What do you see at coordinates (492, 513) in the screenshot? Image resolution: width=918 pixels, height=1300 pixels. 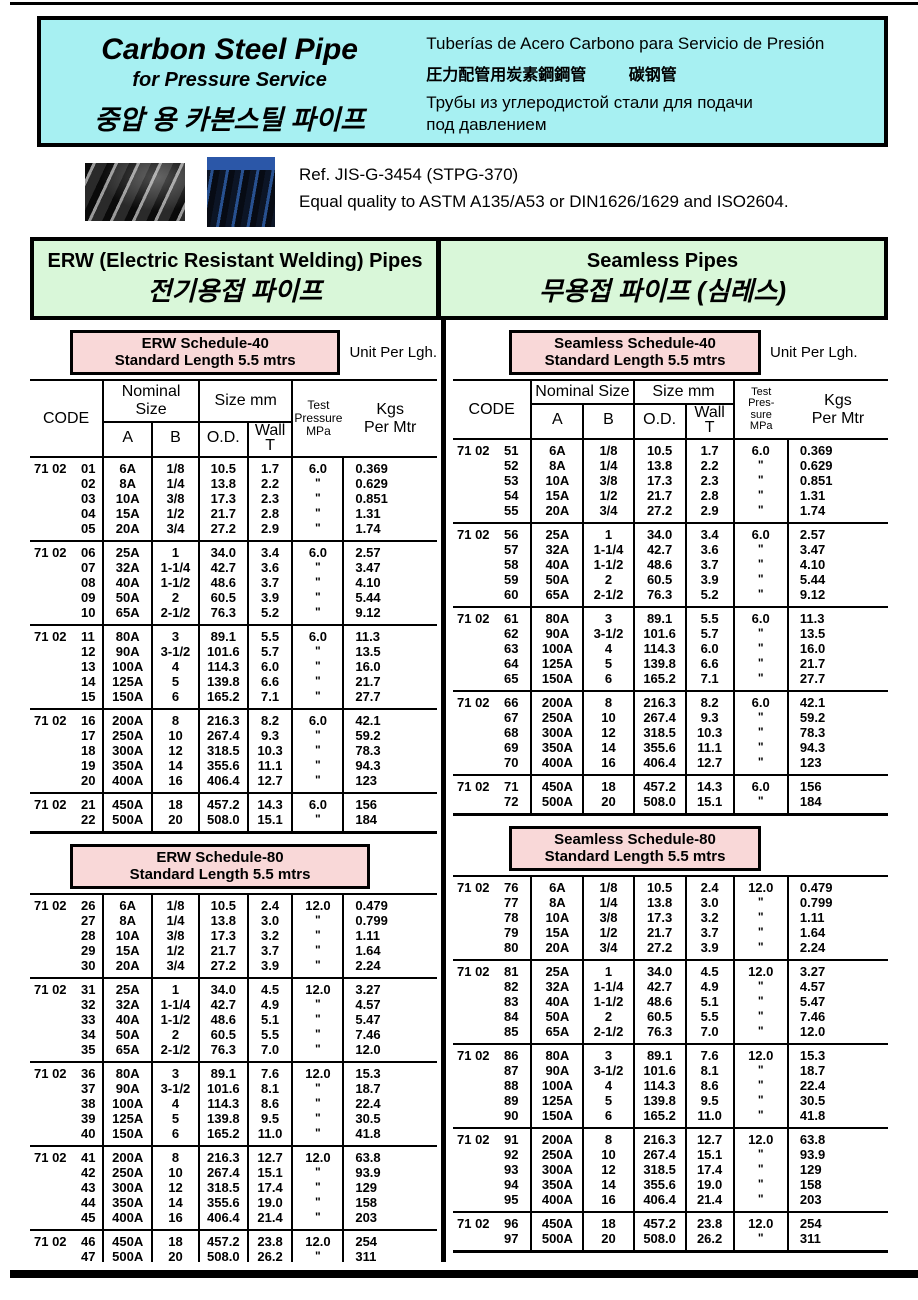 I see `cell-code: 55` at bounding box center [492, 513].